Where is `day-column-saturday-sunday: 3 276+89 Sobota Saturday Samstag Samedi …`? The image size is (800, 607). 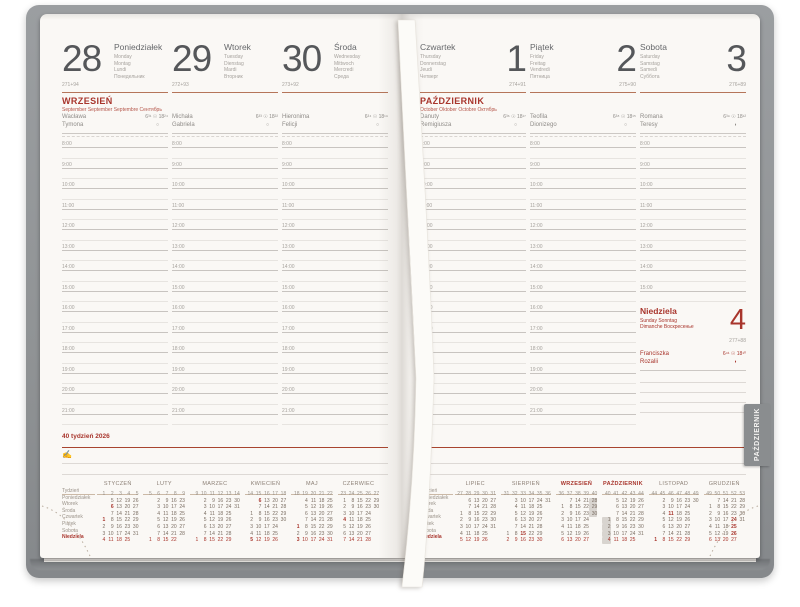
day-column-saturday-sunday: 3 276+89 Sobota Saturday Samstag Samedi … is located at coordinates (693, 226).